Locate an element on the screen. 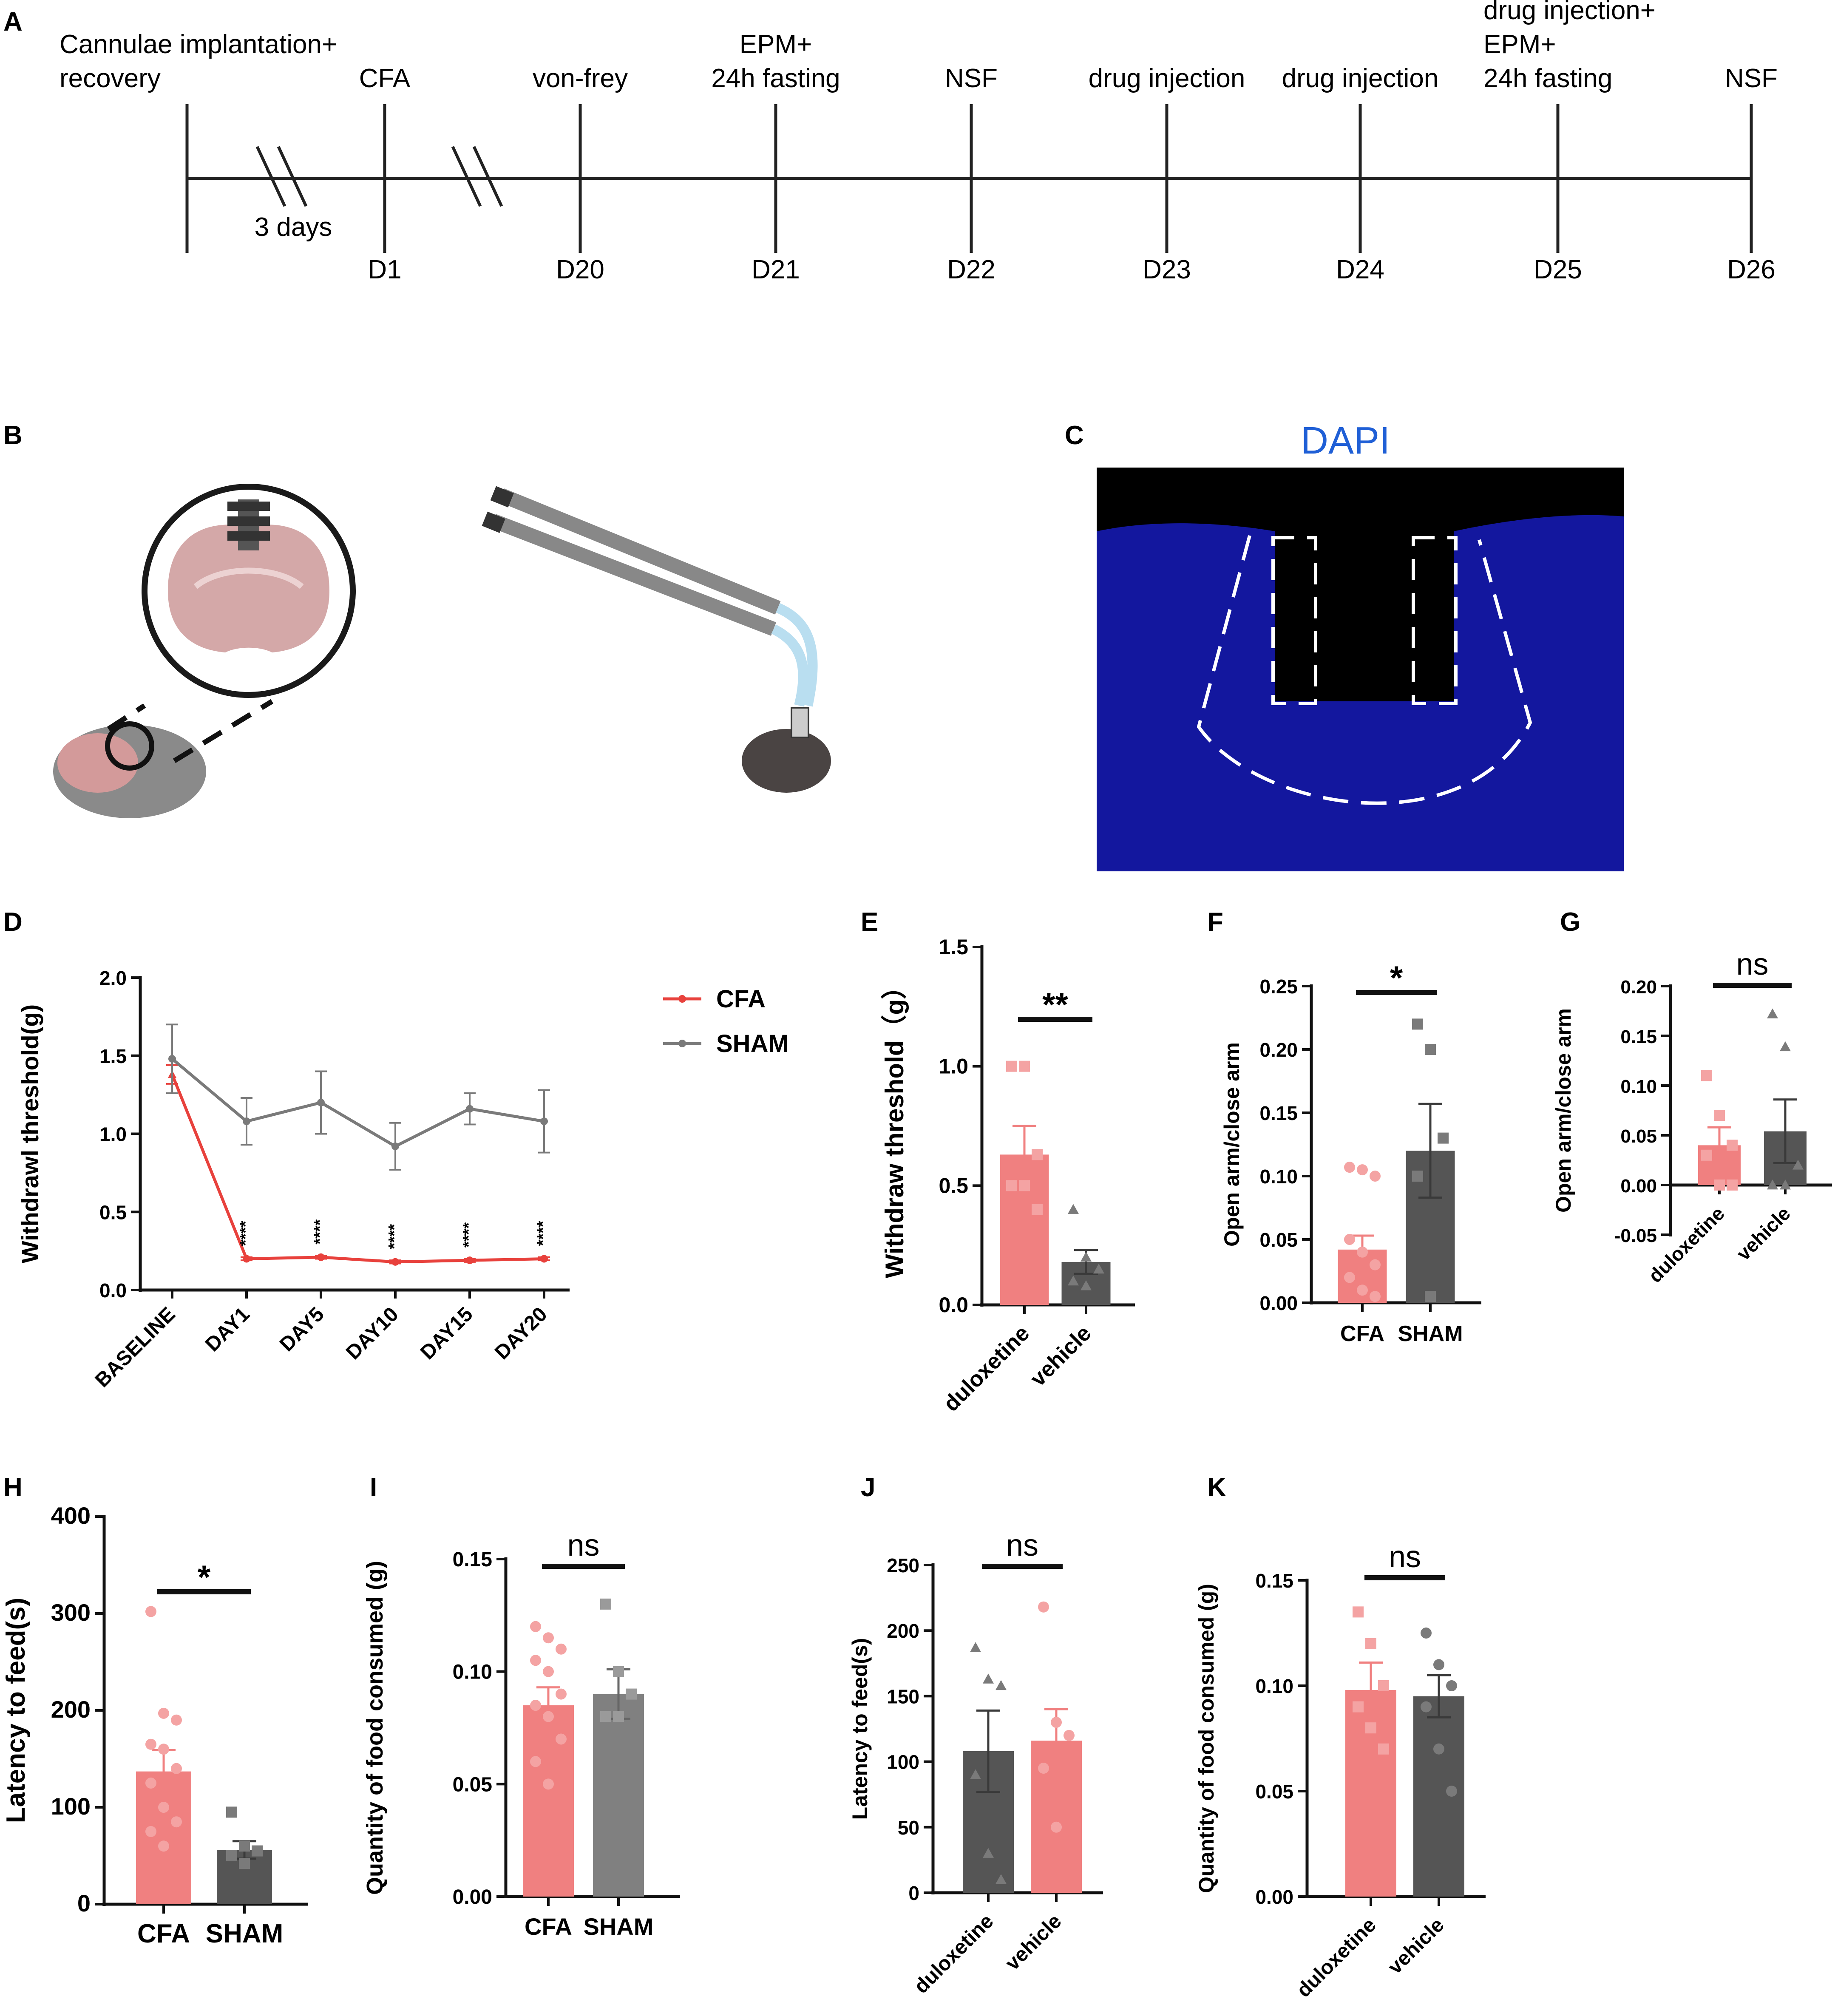  timeline-day-label: D24 is located at coordinates (1360, 269).